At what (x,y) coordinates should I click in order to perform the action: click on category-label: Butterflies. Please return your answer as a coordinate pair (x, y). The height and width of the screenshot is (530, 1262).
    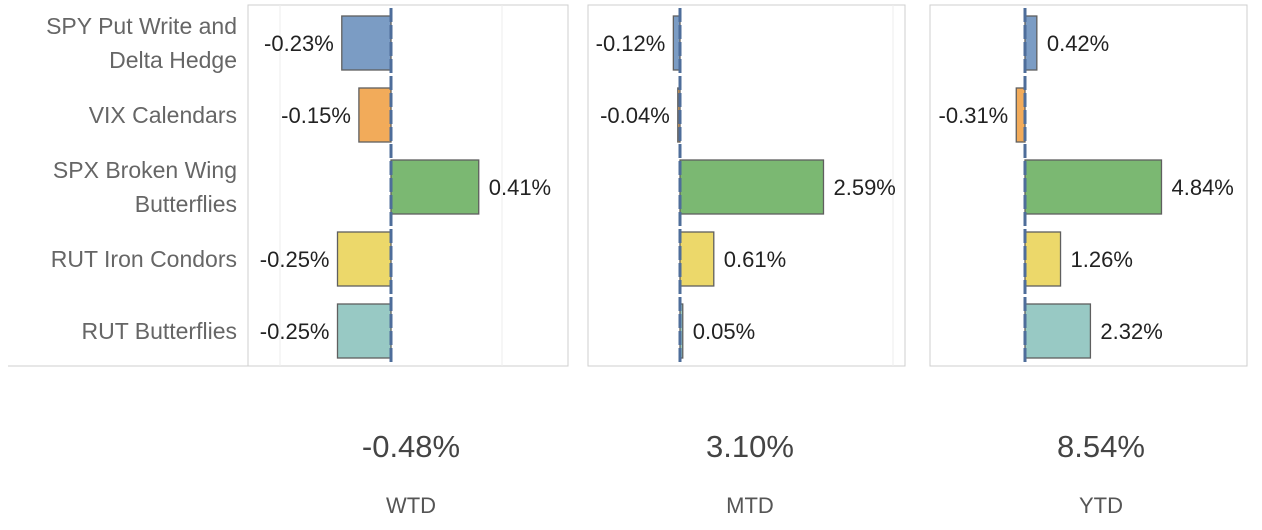
    Looking at the image, I should click on (186, 204).